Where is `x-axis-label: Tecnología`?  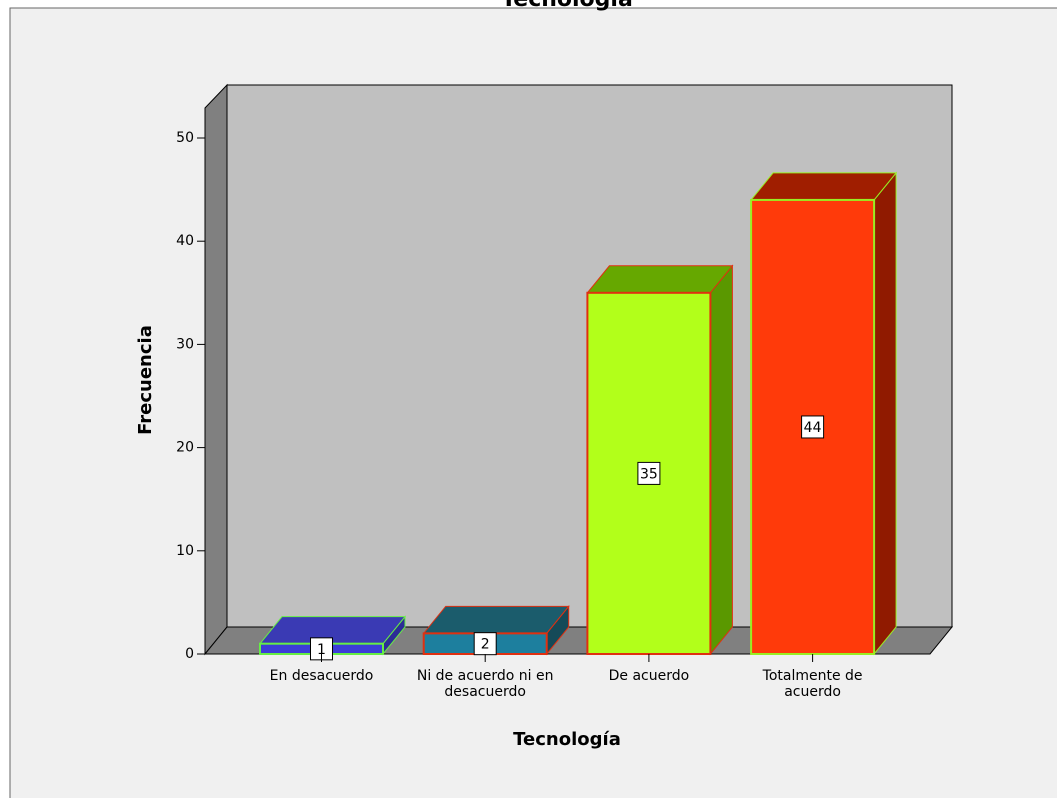
x-axis-label: Tecnología is located at coordinates (567, 739).